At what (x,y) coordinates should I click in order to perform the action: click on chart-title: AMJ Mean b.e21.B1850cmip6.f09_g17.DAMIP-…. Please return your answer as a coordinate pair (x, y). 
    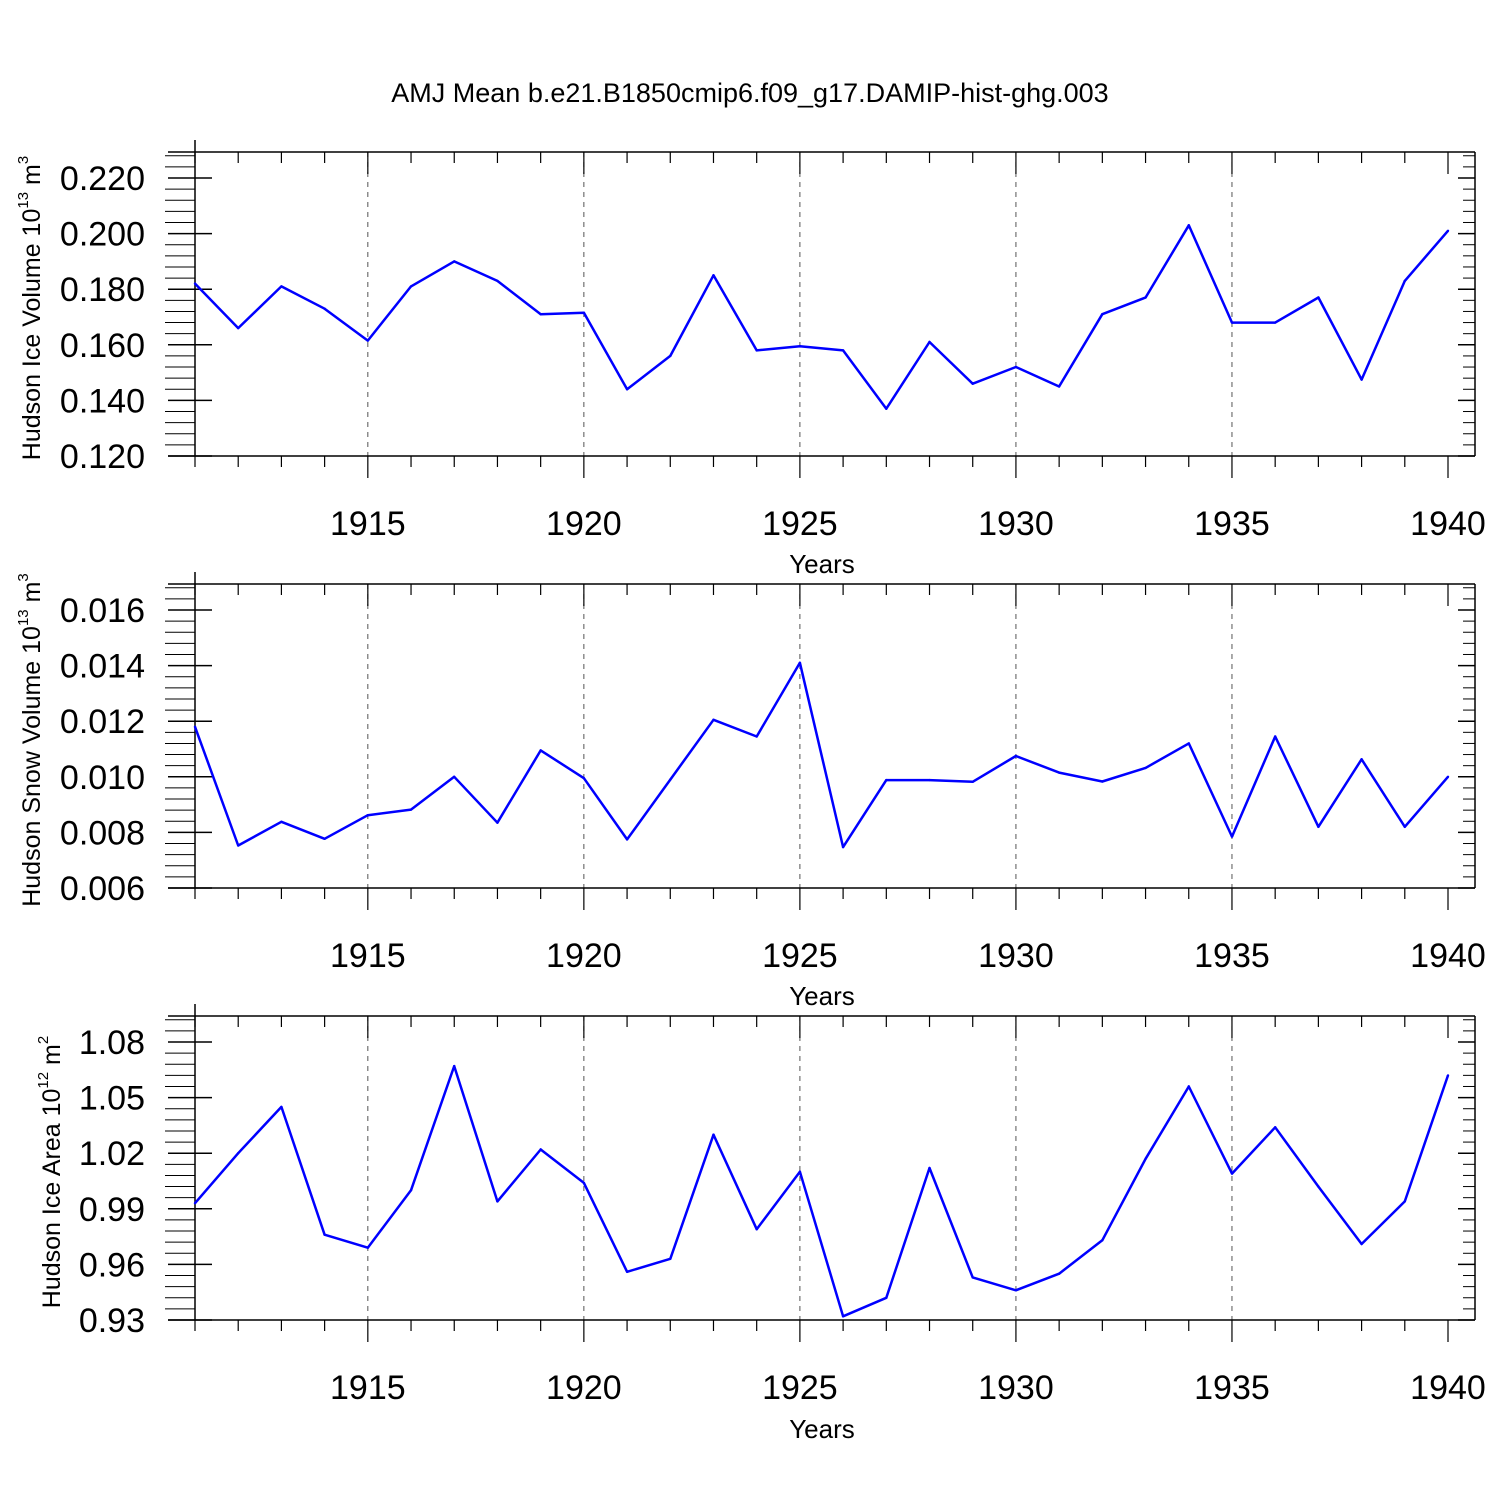
    Looking at the image, I should click on (750, 93).